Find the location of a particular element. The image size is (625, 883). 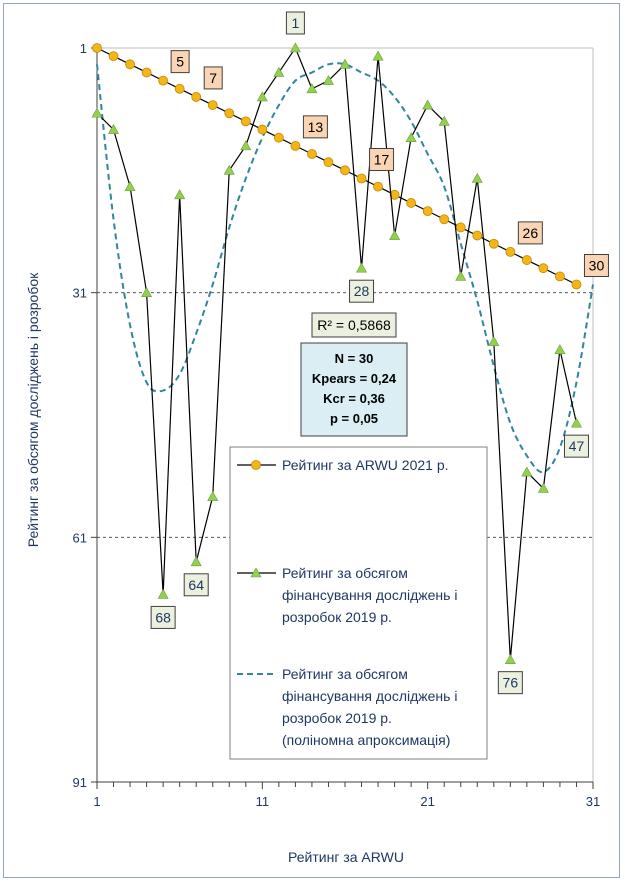

data-label-text: 64 is located at coordinates (196, 585).